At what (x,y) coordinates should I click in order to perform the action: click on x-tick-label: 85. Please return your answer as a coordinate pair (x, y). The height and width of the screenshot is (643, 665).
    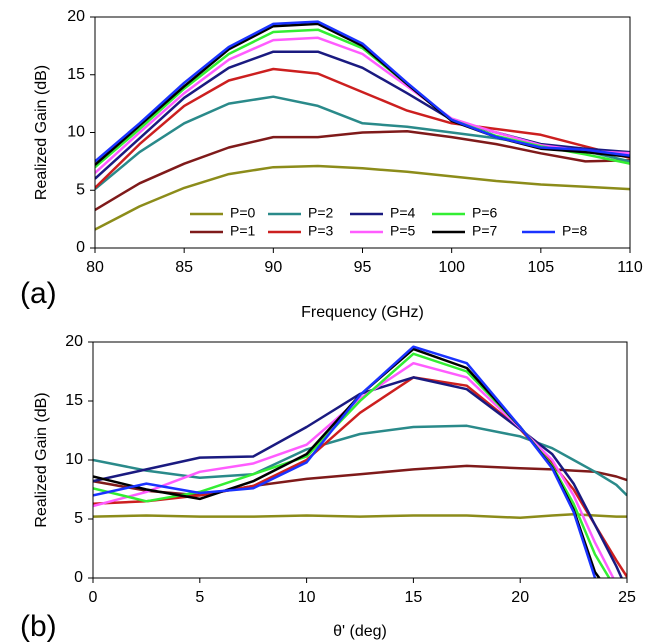
    Looking at the image, I should click on (184, 267).